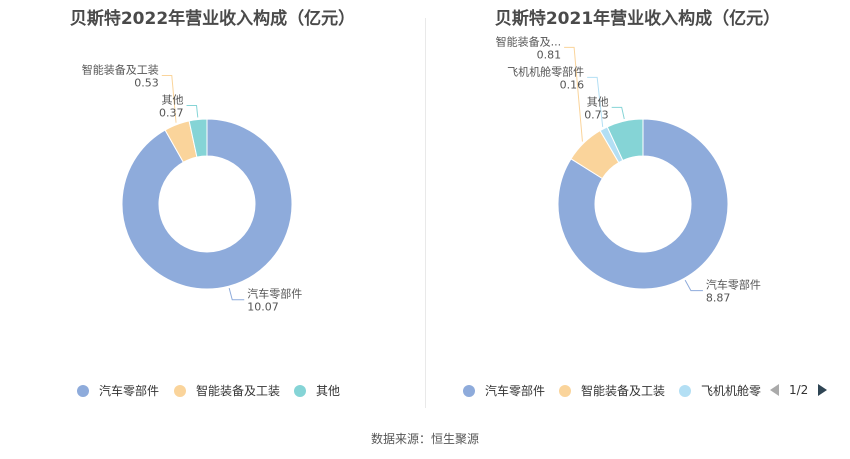 Image resolution: width=850 pixels, height=459 pixels. I want to click on legend-pager: 1/2, so click(799, 390).